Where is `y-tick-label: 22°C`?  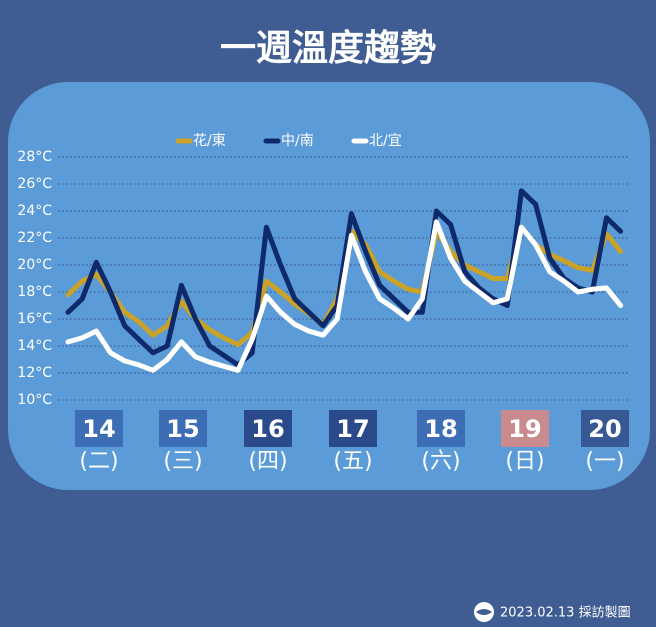 y-tick-label: 22°C is located at coordinates (34, 238).